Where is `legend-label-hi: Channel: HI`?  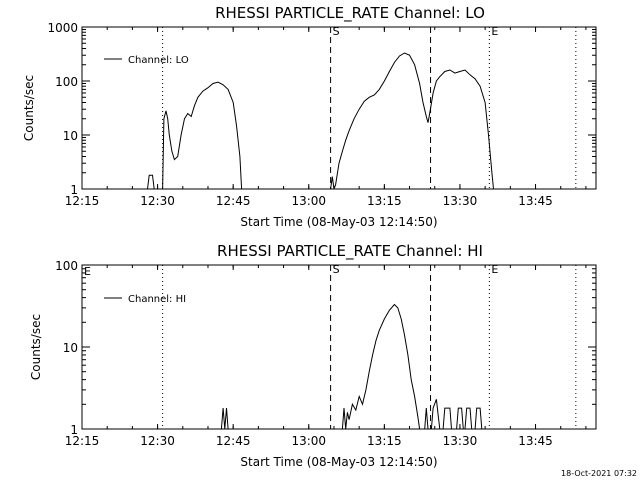
legend-label-hi: Channel: HI is located at coordinates (157, 299).